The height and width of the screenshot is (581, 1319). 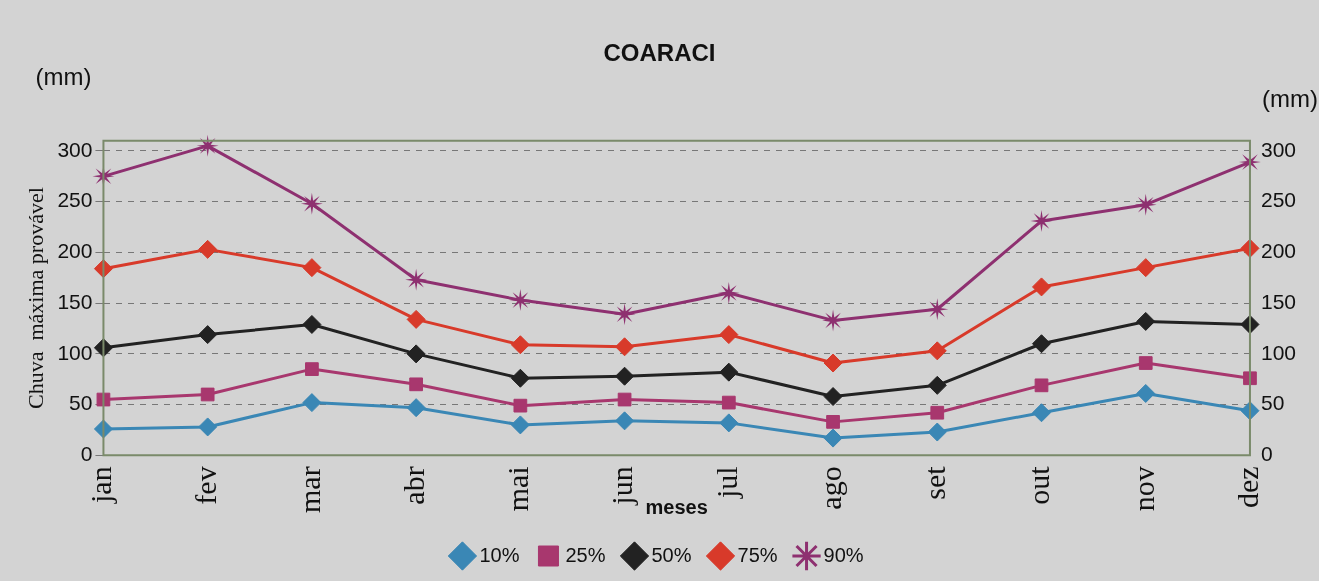 I want to click on y2-tick-label: 0, so click(x=1266, y=454).